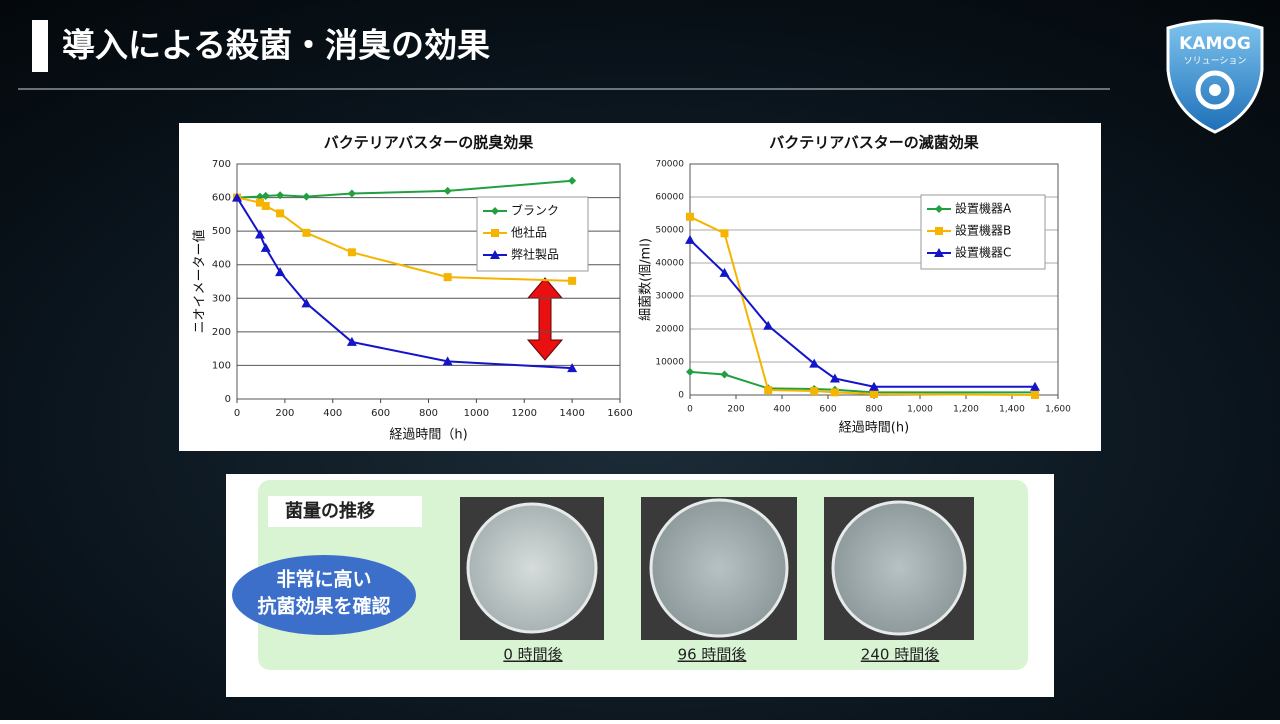 The height and width of the screenshot is (724, 1280). What do you see at coordinates (221, 198) in the screenshot?
I see `y-tick-label: 600` at bounding box center [221, 198].